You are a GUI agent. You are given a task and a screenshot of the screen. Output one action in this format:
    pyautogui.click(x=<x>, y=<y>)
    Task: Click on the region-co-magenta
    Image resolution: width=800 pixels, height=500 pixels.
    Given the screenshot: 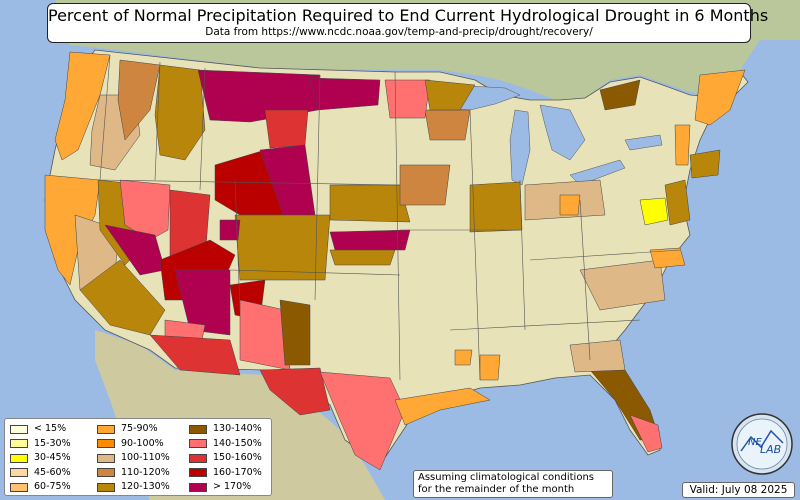 What is the action you would take?
    pyautogui.click(x=230, y=230)
    